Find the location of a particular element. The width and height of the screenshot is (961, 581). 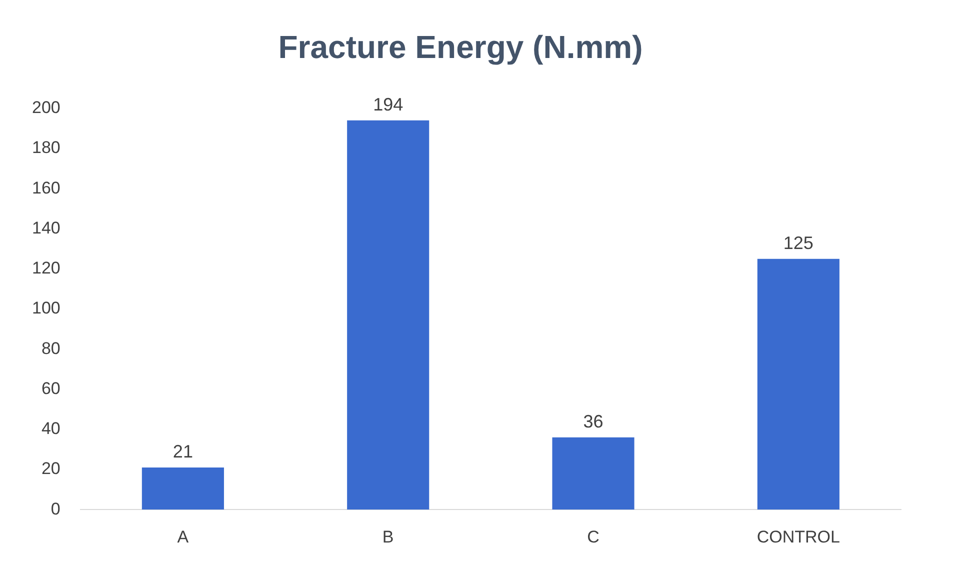

x-tick-label: A is located at coordinates (183, 536).